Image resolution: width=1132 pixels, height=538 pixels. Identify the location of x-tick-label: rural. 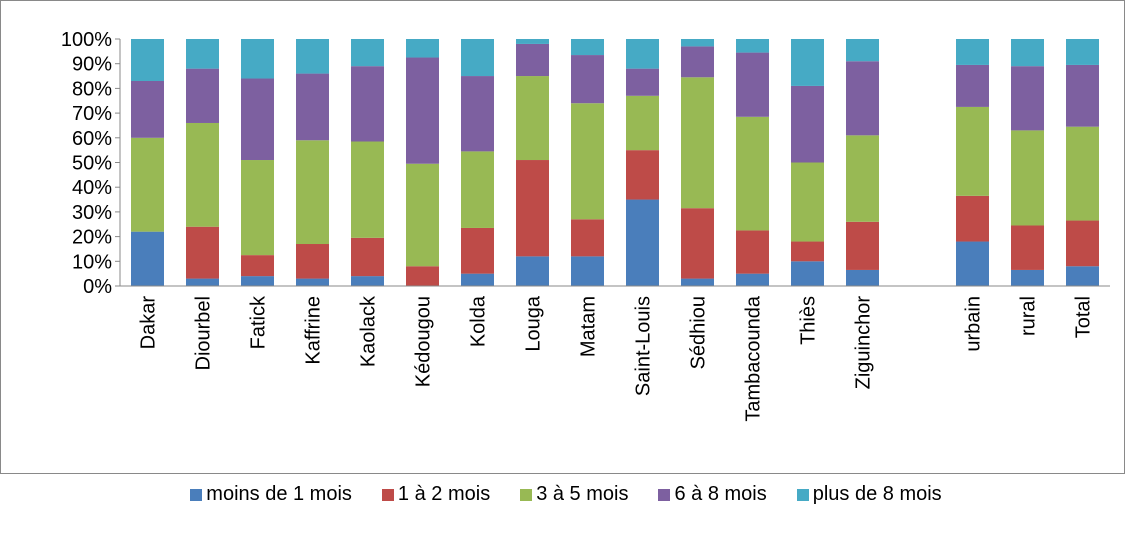
(1029, 316).